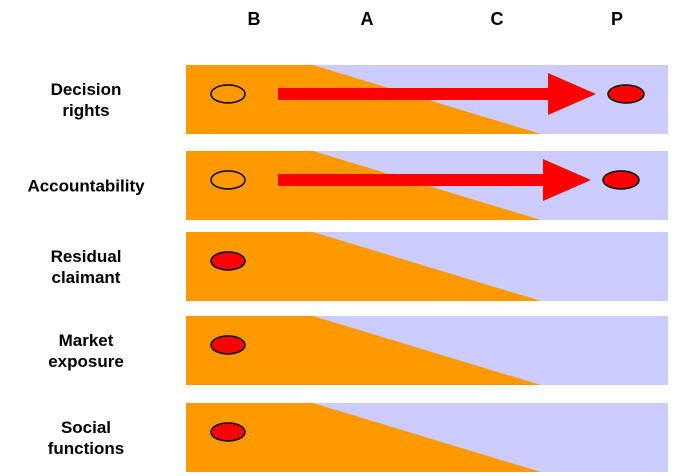 The image size is (681, 476). What do you see at coordinates (86, 340) in the screenshot?
I see `row-label: Market` at bounding box center [86, 340].